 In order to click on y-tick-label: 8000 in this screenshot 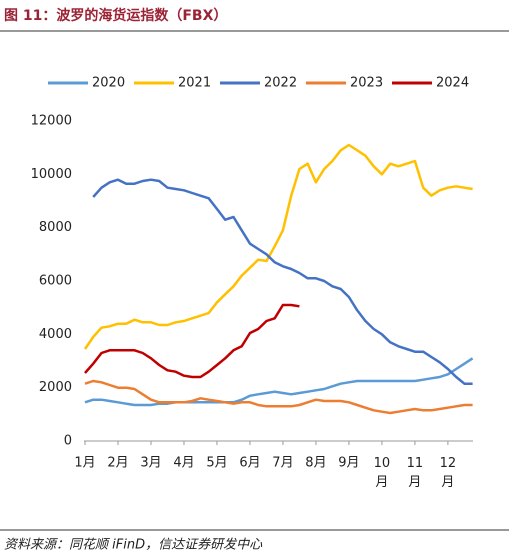, I will do `click(55, 227)`.